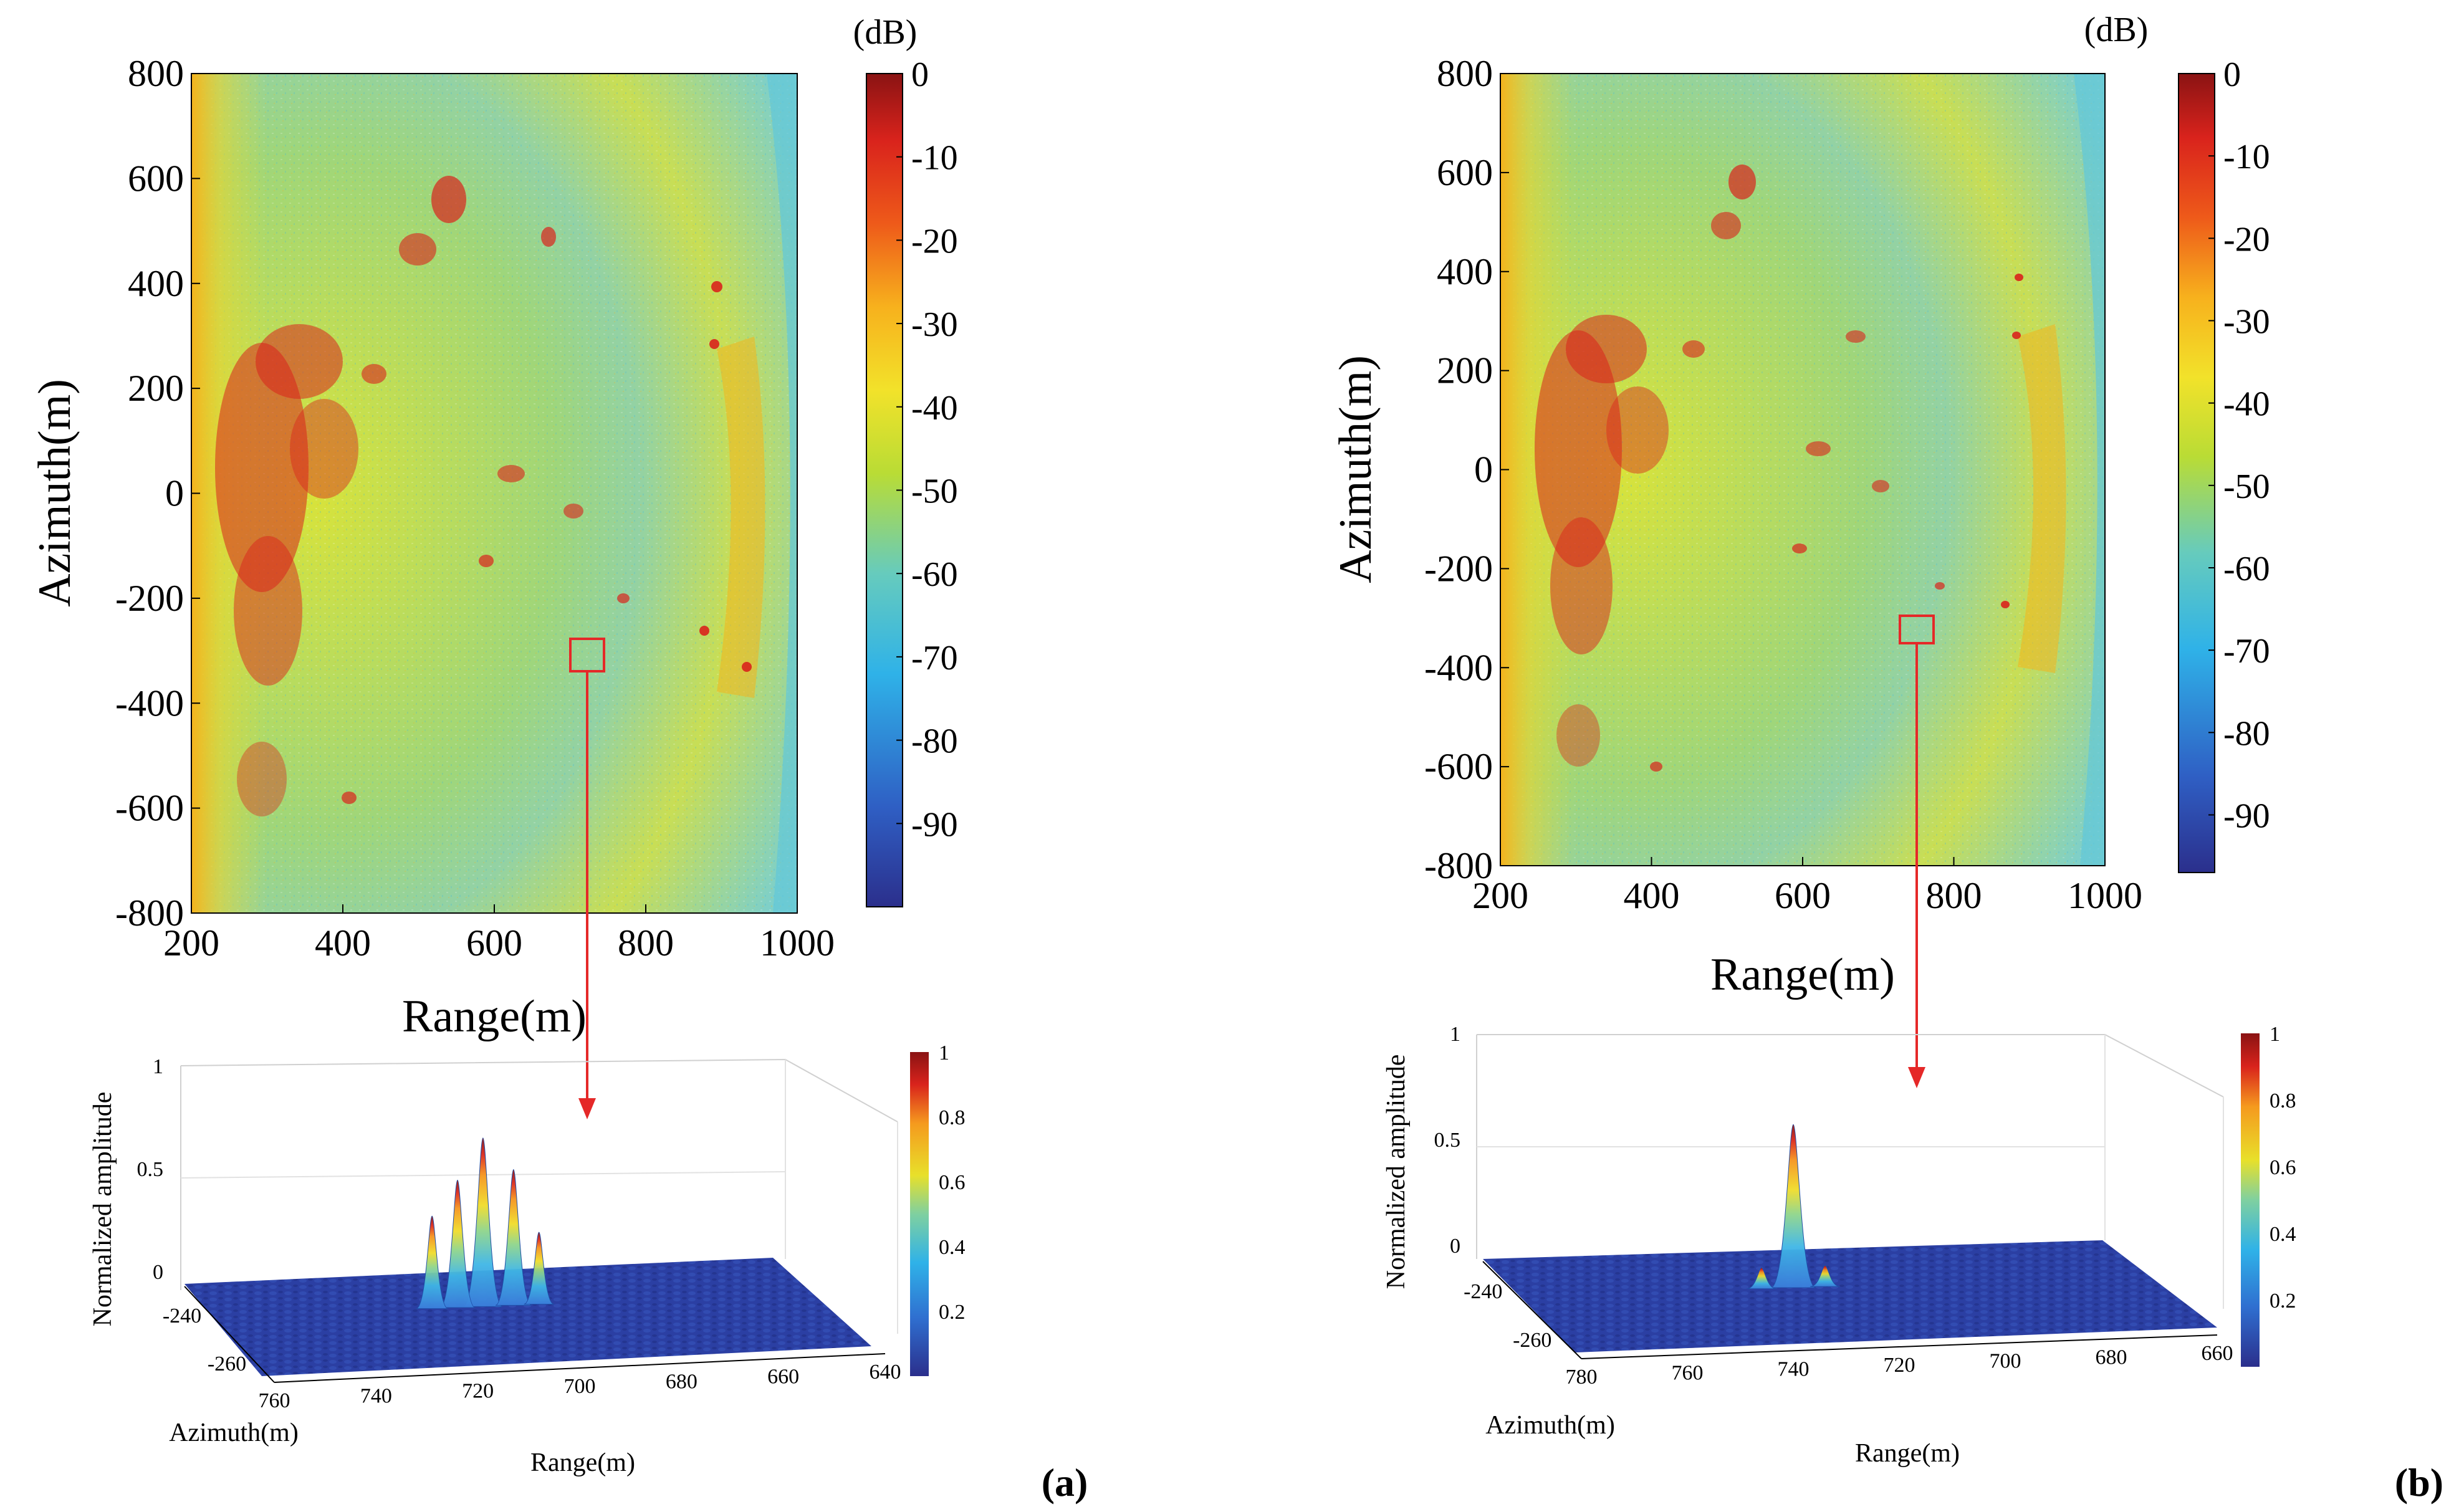 This screenshot has width=2464, height=1512. What do you see at coordinates (919, 1214) in the screenshot?
I see `colorbar-a-small-bar` at bounding box center [919, 1214].